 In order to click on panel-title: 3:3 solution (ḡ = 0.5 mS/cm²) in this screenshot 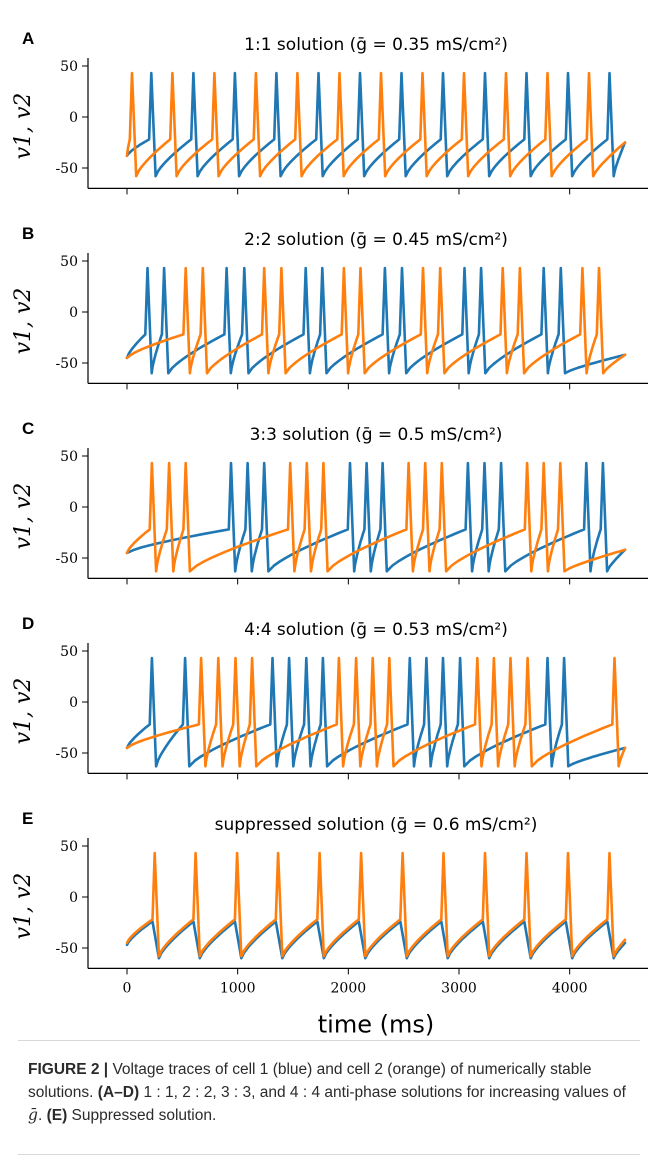, I will do `click(376, 435)`.